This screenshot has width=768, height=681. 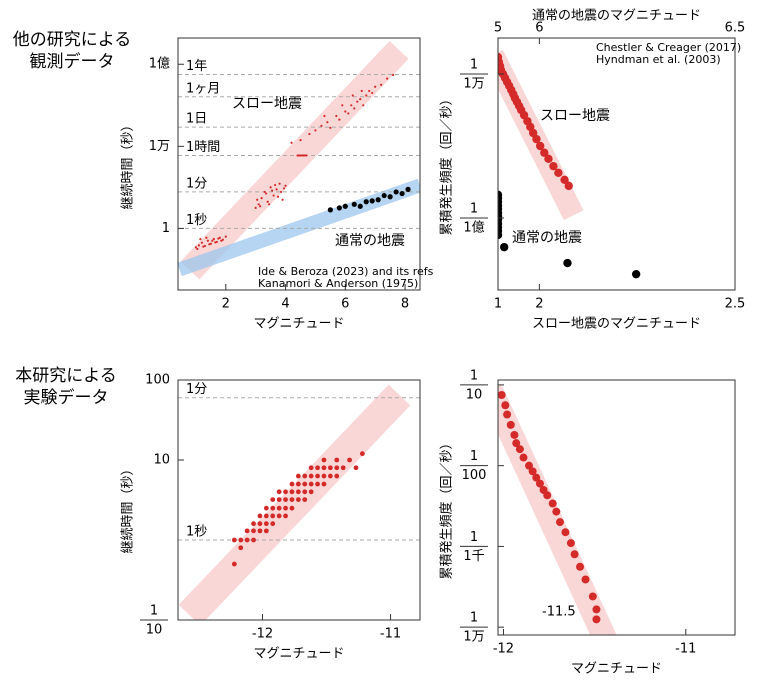 What do you see at coordinates (159, 146) in the screenshot?
I see `y-tick-label: 1万` at bounding box center [159, 146].